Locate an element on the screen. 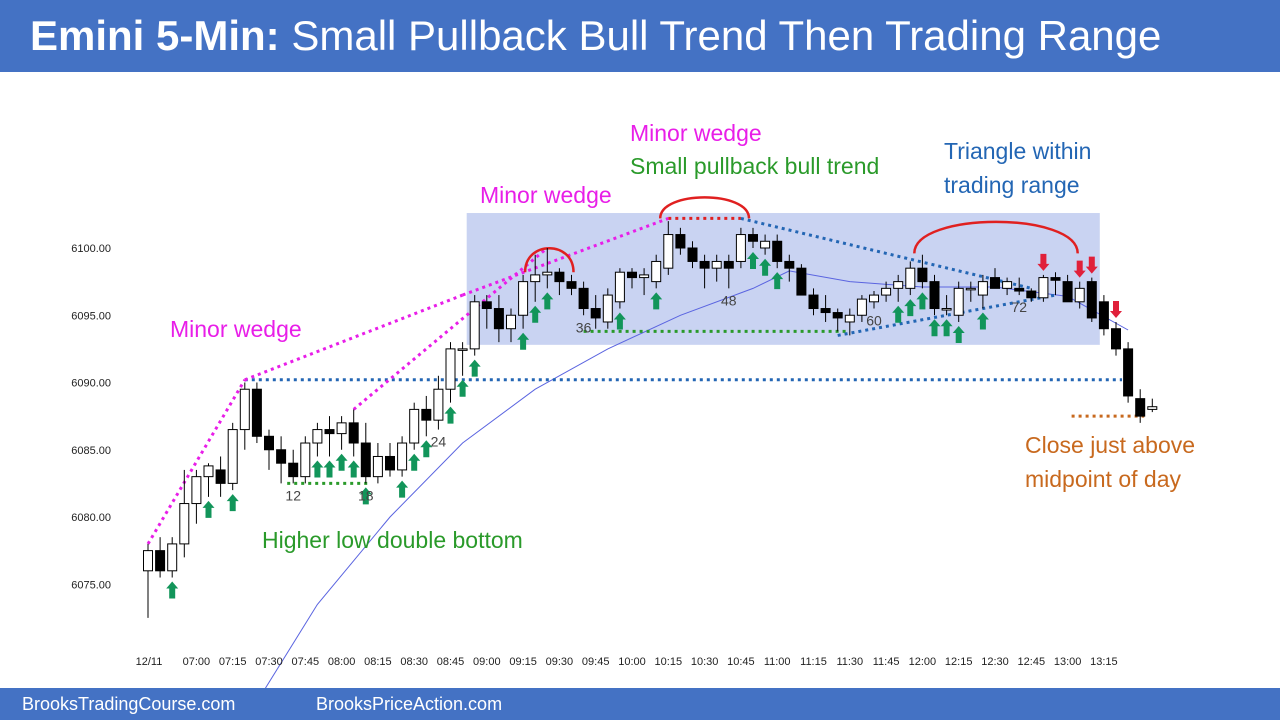 The height and width of the screenshot is (720, 1280). triangle-label-line1: Triangle within is located at coordinates (1018, 151).